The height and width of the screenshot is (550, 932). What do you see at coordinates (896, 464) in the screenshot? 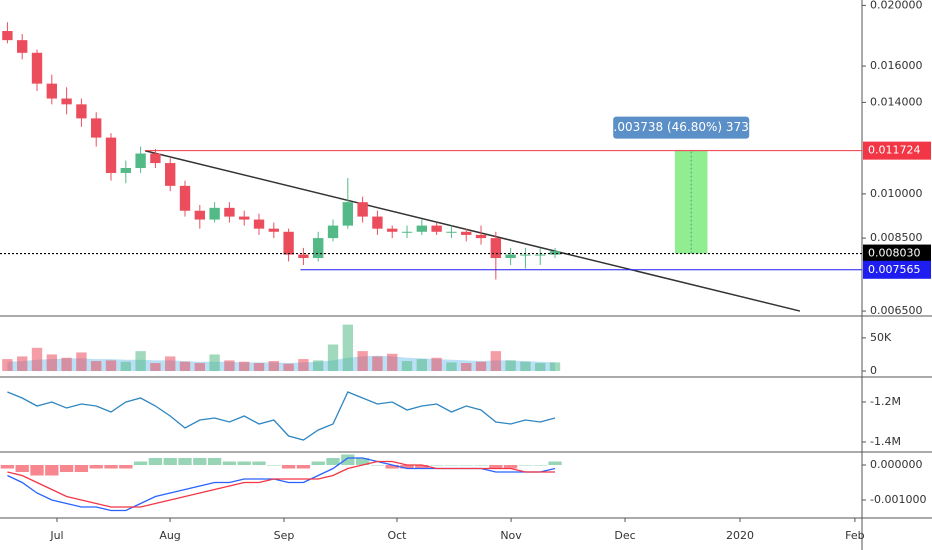
I see `y-tick-label: 0.000000` at bounding box center [896, 464].